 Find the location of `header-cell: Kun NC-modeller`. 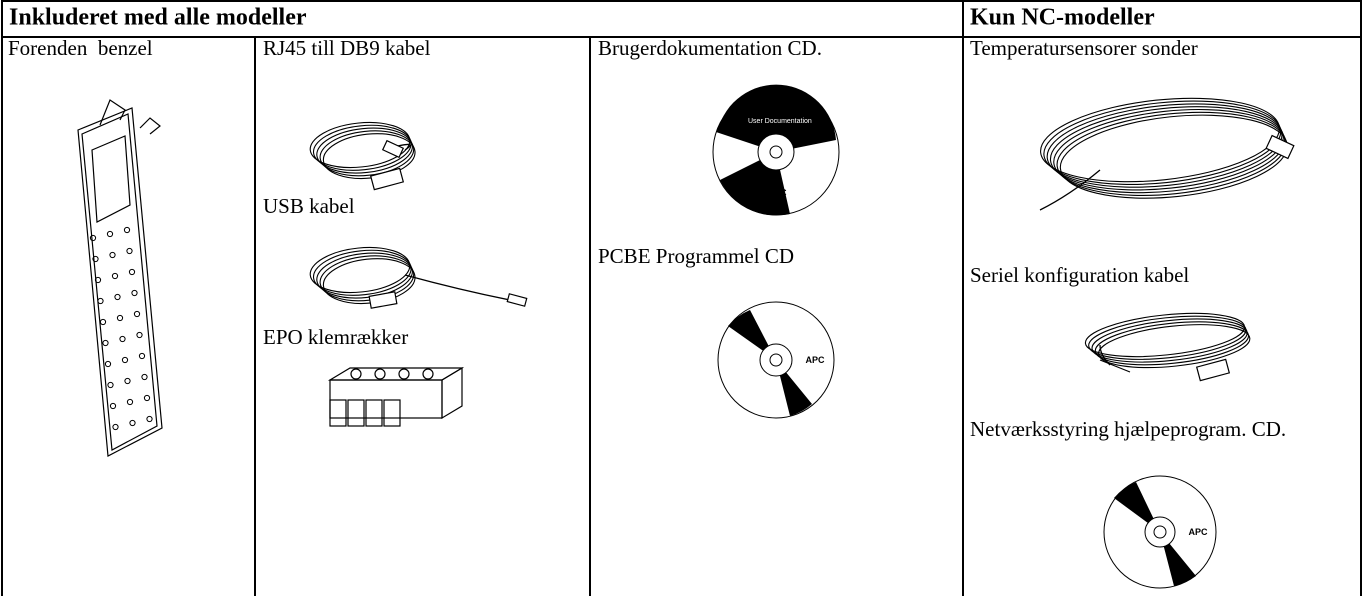

header-cell: Kun NC-modeller is located at coordinates (1062, 18).